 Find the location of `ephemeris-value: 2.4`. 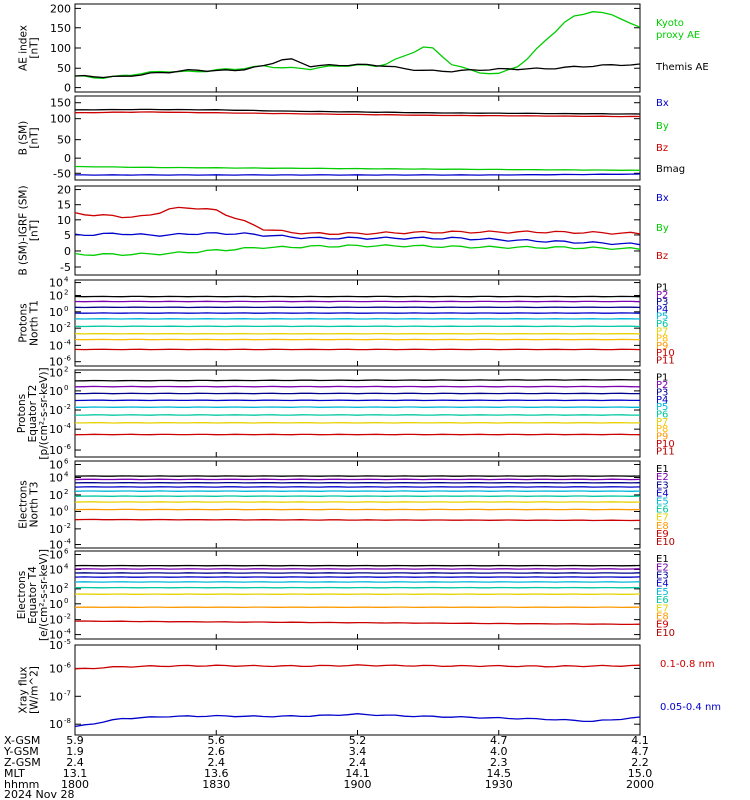

ephemeris-value: 2.4 is located at coordinates (358, 762).